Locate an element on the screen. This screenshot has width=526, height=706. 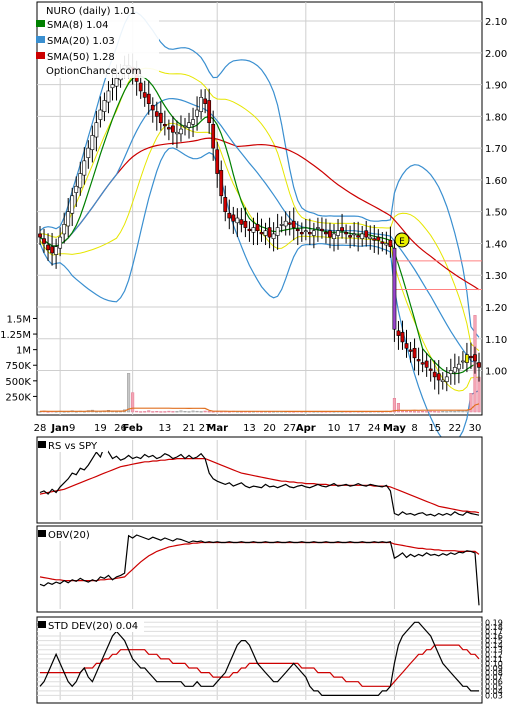
legend-swatch-sma50 is located at coordinates (40, 55).